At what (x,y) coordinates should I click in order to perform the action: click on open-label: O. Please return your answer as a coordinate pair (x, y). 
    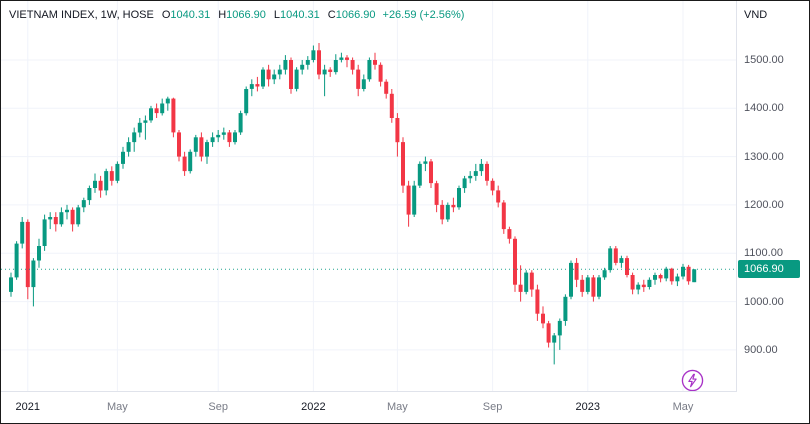
    Looking at the image, I should click on (166, 15).